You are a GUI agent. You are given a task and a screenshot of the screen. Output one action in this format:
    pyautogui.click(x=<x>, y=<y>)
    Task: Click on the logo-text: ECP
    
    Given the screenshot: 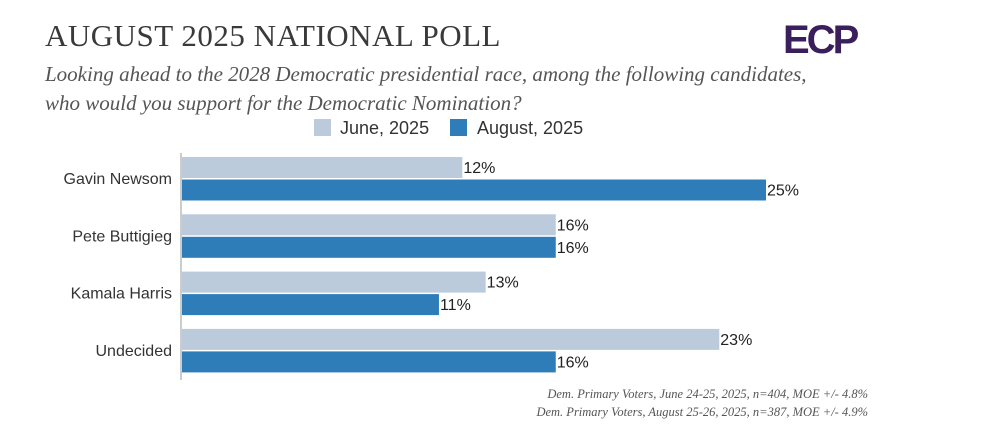 What is the action you would take?
    pyautogui.click(x=821, y=37)
    